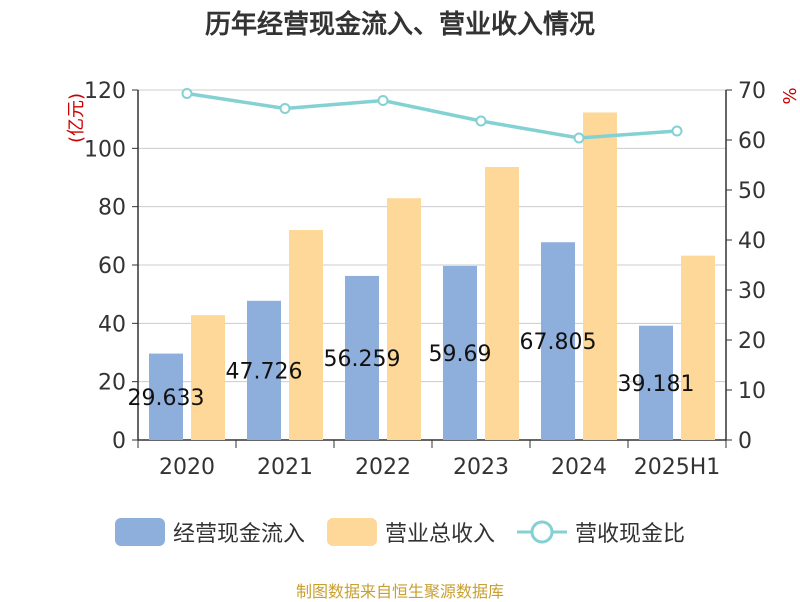 Image resolution: width=800 pixels, height=602 pixels. I want to click on y-right-tick-label: 60, so click(752, 141).